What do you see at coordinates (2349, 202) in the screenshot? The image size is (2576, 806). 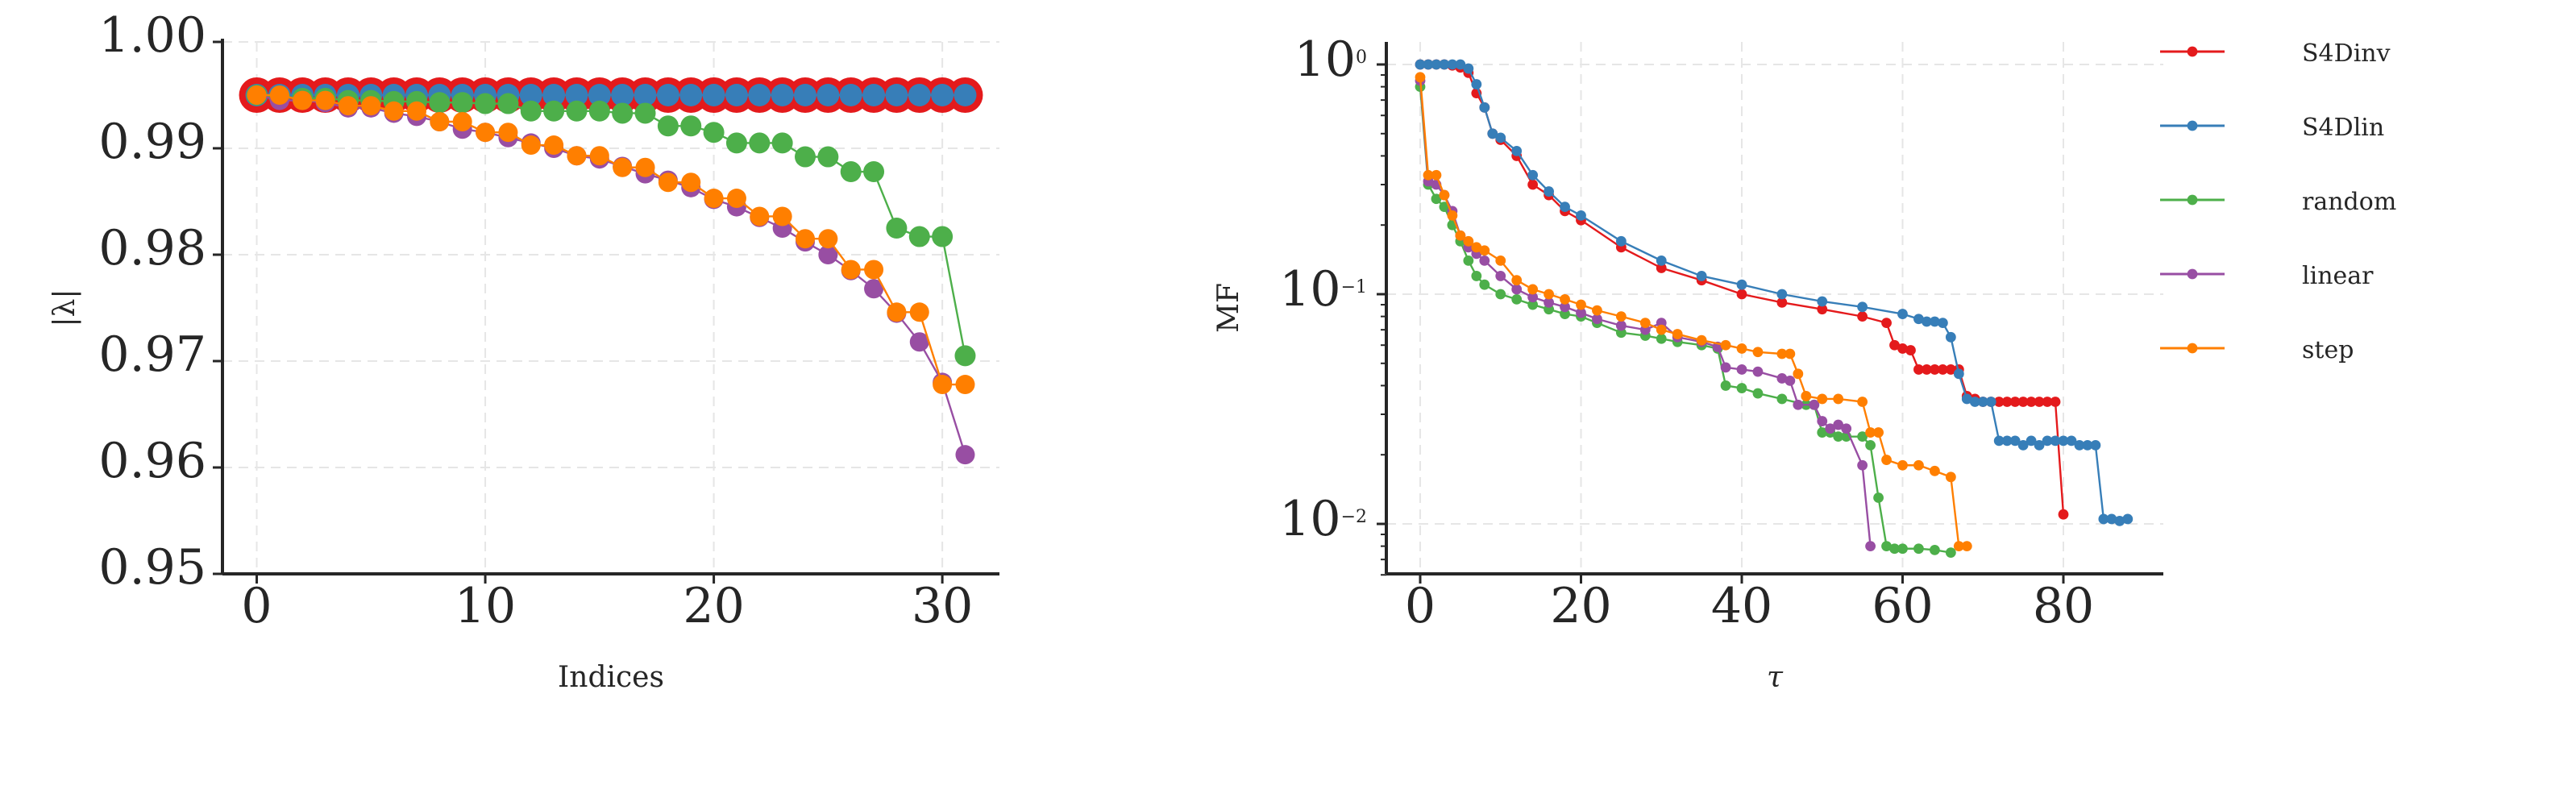 I see `legend-label-random: random` at bounding box center [2349, 202].